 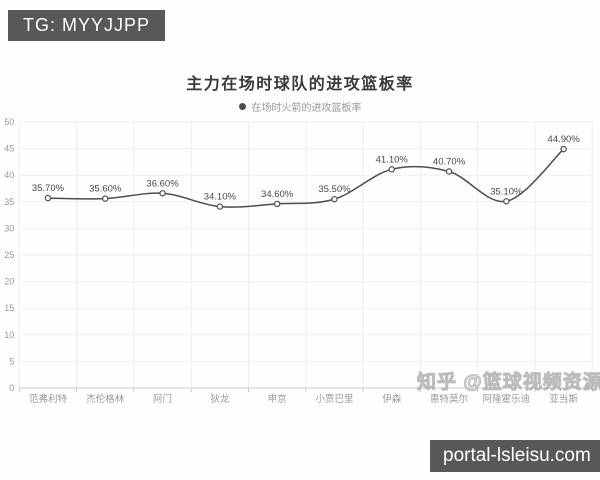 I want to click on y-tick-label: 25, so click(x=9, y=255).